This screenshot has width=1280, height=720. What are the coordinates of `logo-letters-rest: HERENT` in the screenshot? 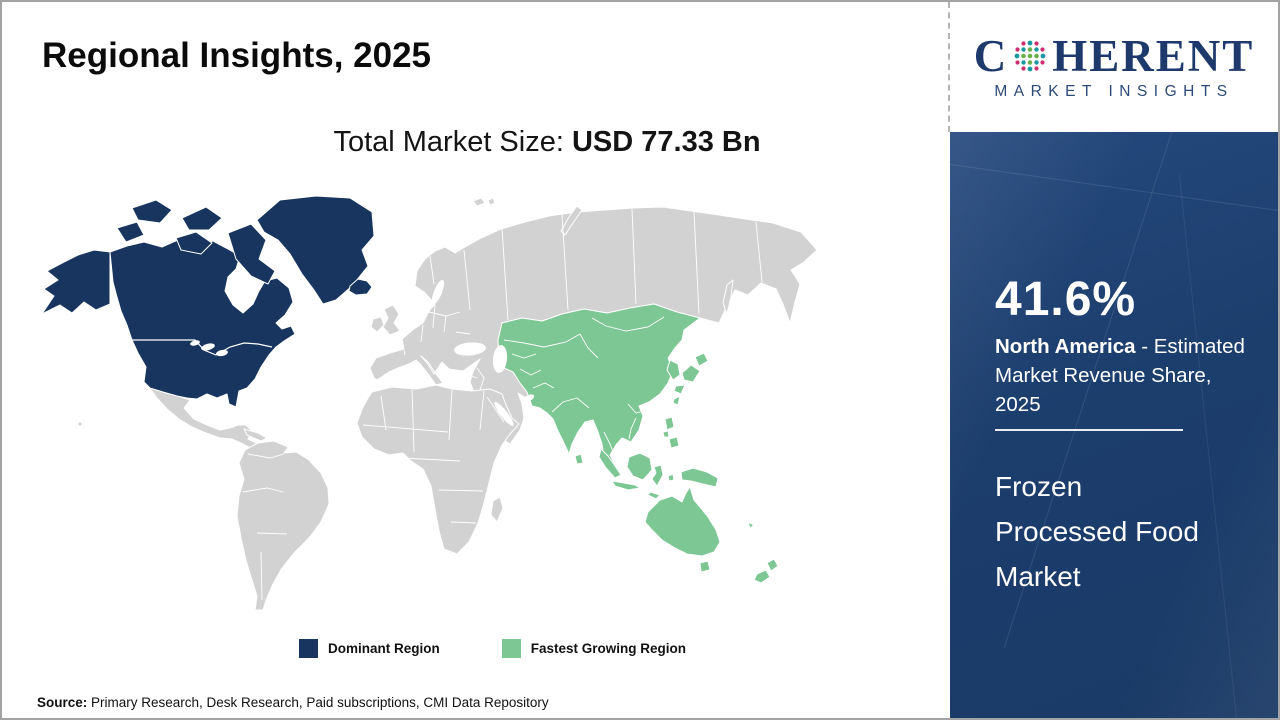 It's located at (1153, 55).